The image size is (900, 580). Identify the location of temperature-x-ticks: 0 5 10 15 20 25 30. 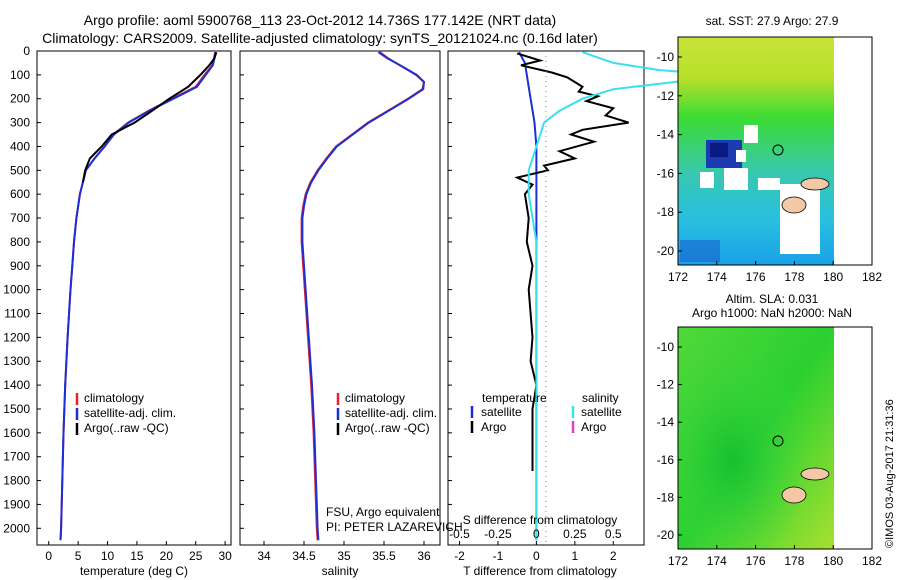
(138, 552).